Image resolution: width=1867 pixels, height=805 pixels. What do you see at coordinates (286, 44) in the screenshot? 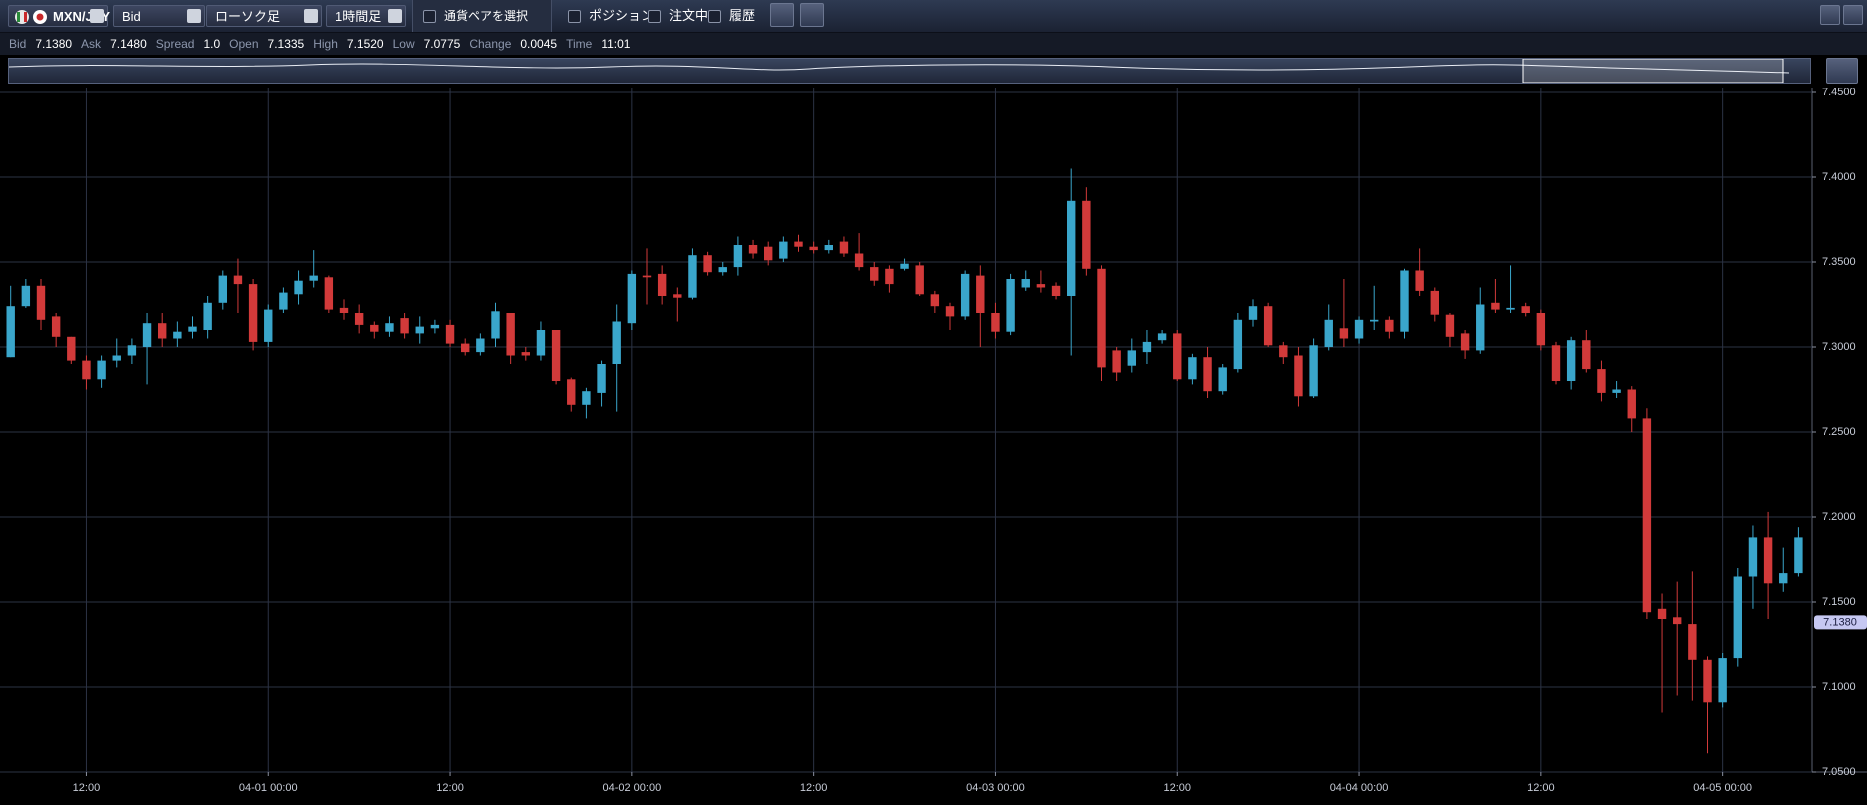
I see `quote-value: 7.1335` at bounding box center [286, 44].